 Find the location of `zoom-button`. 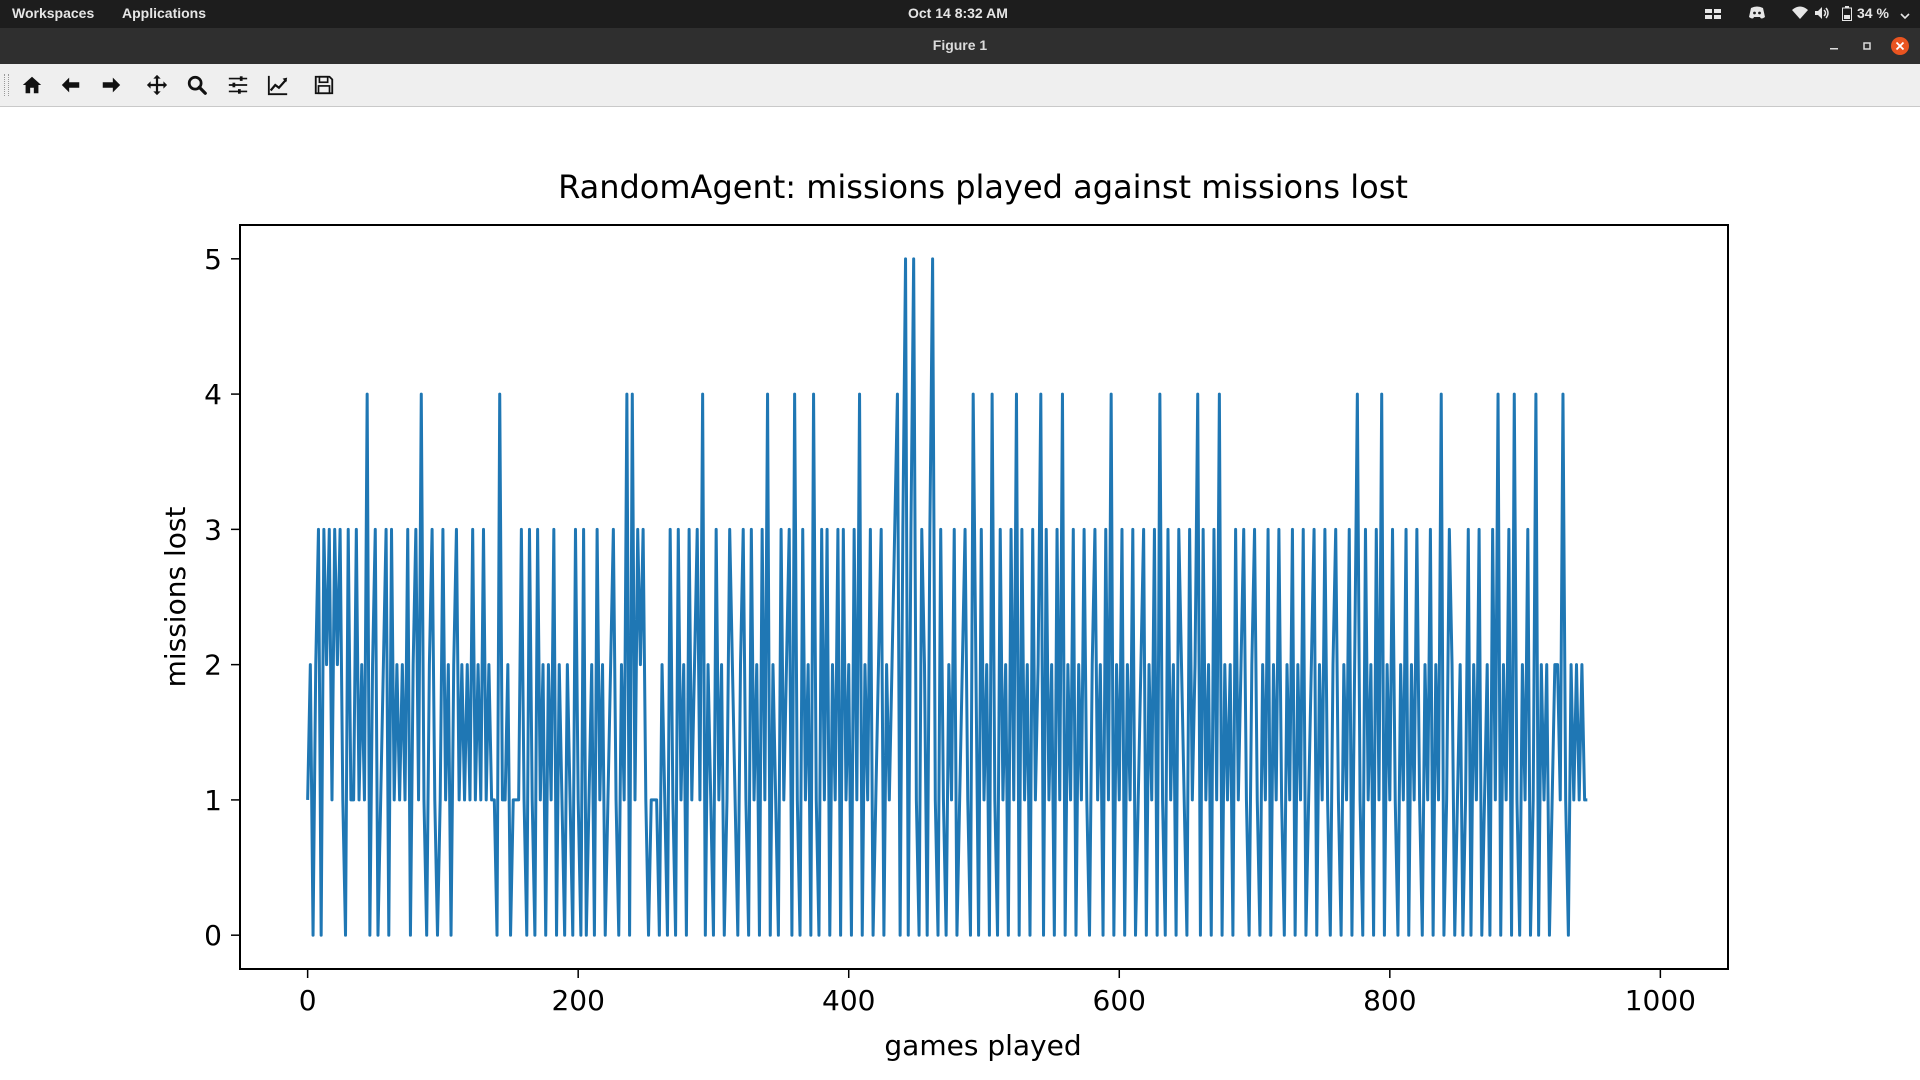

zoom-button is located at coordinates (197, 85).